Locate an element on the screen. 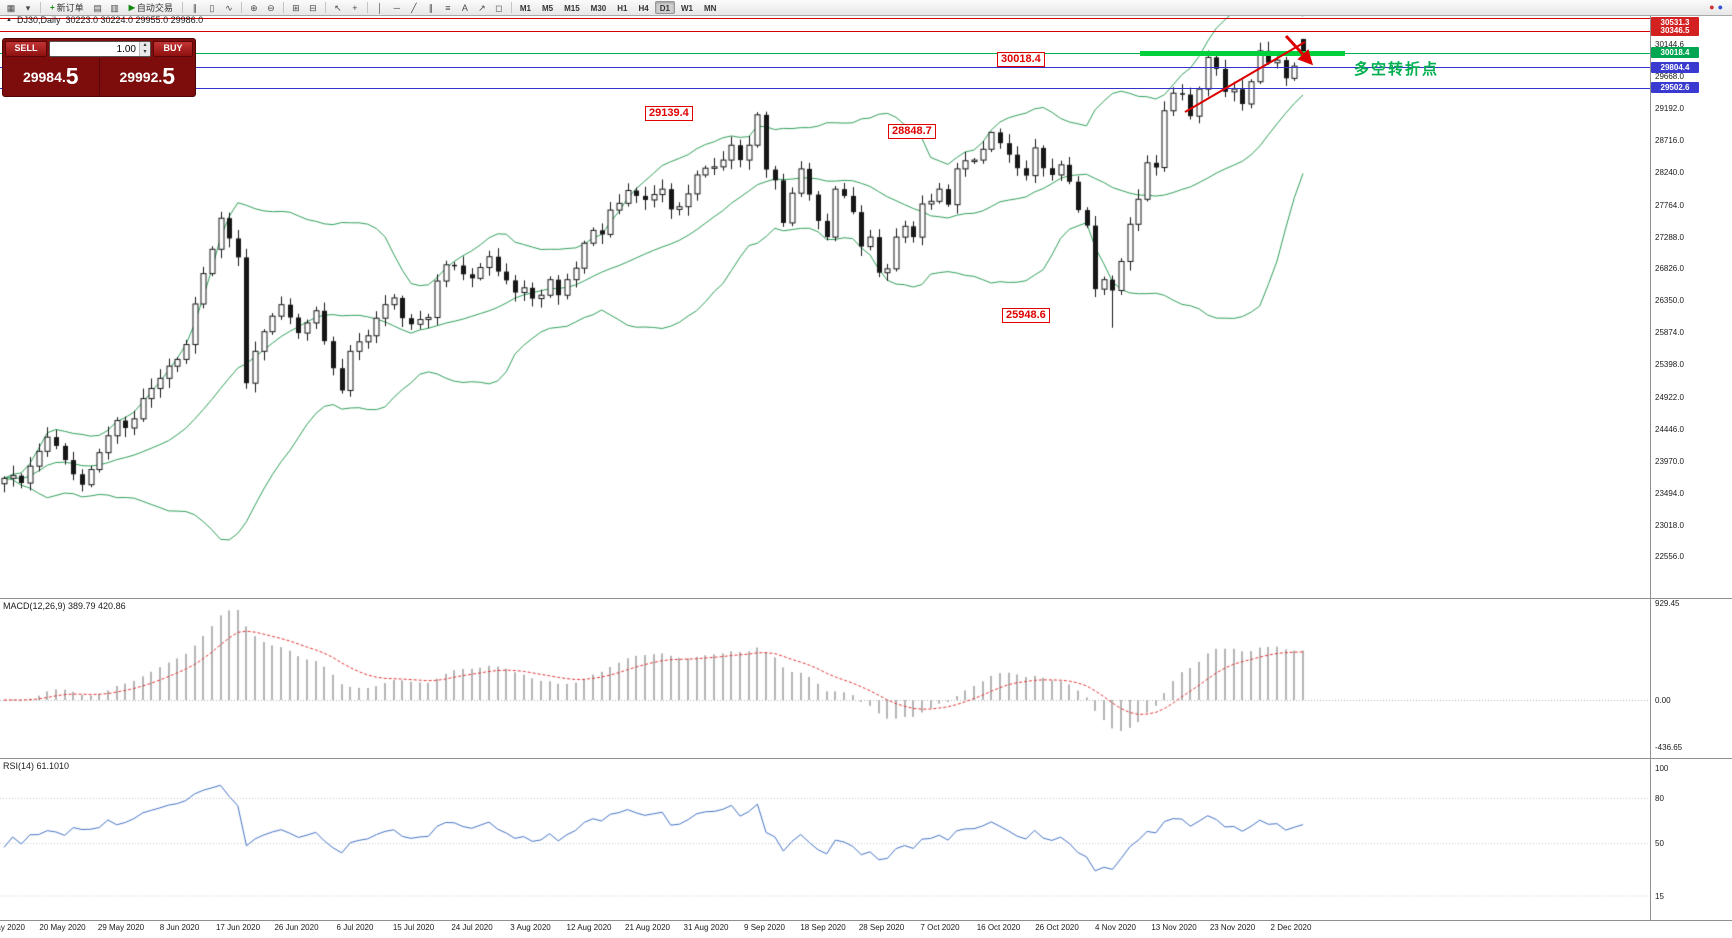  timeframe-w1-button: W1 is located at coordinates (686, 8).